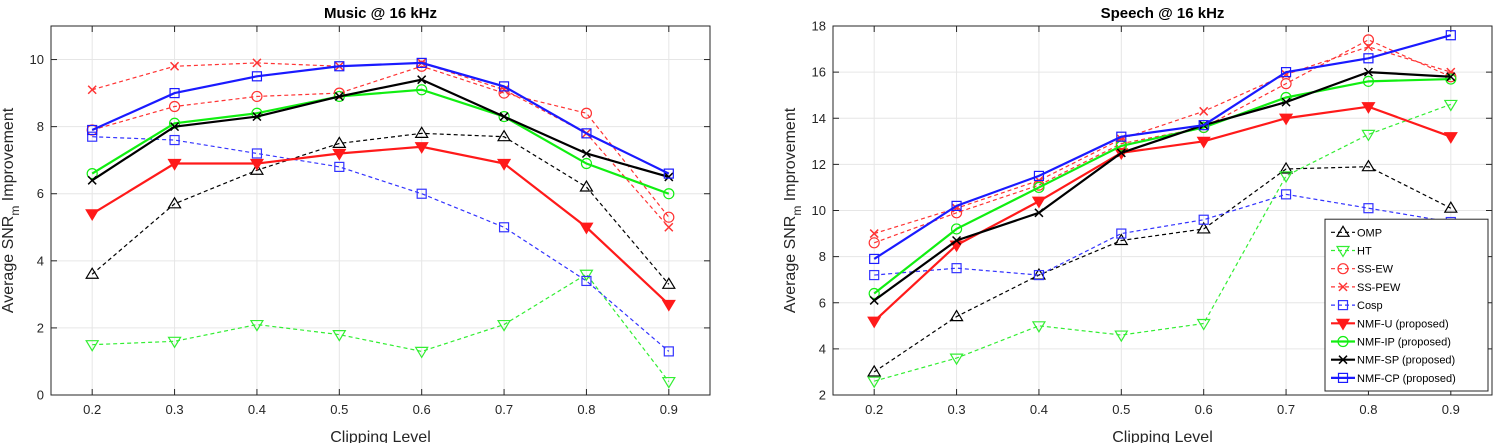 This screenshot has height=443, width=1500. Describe the element at coordinates (1286, 409) in the screenshot. I see `x-tick-label: 0.7` at that location.